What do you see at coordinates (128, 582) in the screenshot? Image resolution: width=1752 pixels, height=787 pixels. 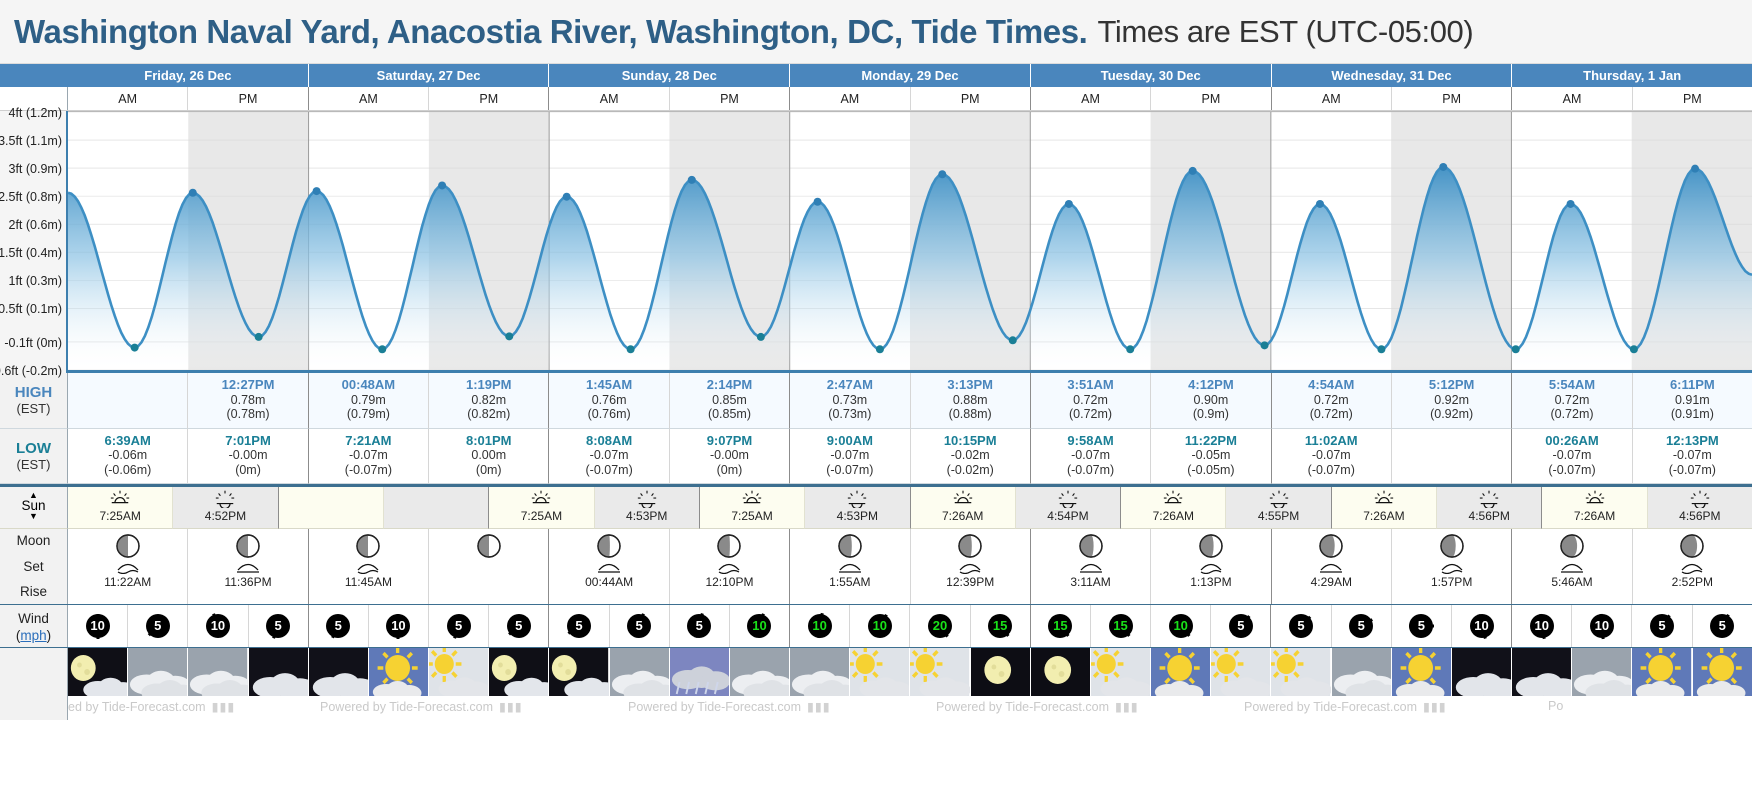 I see `moon-time: 11:22AM` at bounding box center [128, 582].